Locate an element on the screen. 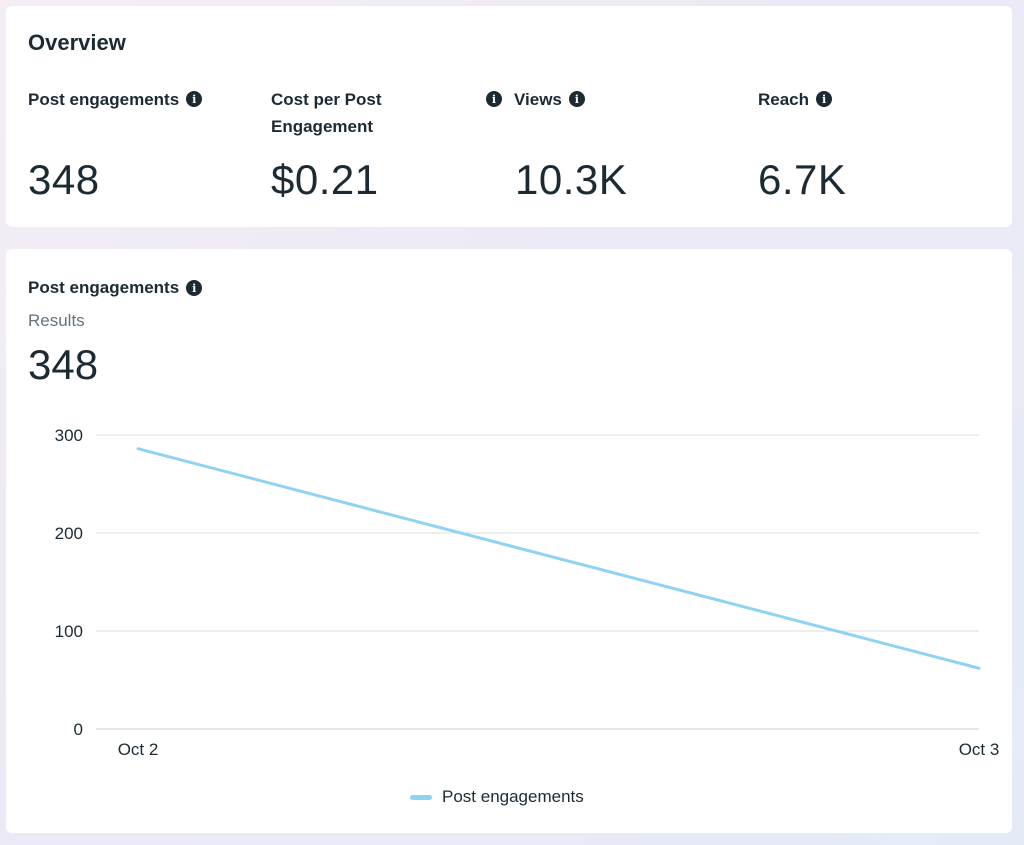 Image resolution: width=1024 pixels, height=845 pixels. results-value: 348 is located at coordinates (63, 364).